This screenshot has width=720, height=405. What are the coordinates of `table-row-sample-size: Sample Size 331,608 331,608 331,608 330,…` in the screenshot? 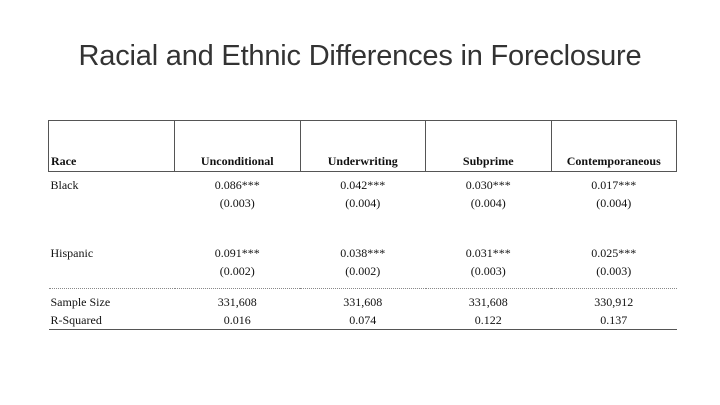 It's located at (363, 300).